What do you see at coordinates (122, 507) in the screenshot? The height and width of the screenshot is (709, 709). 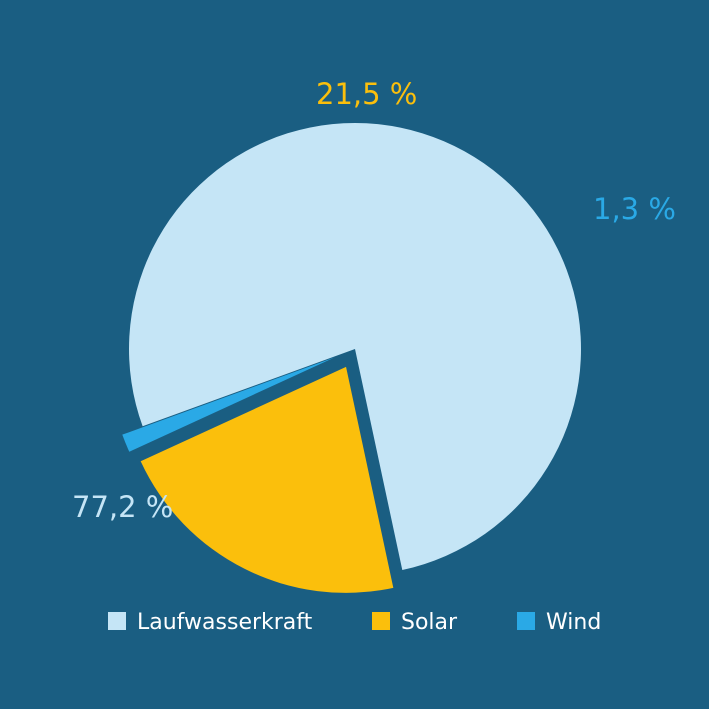 I see `slice-label-laufwasserkraft: 77,2 %` at bounding box center [122, 507].